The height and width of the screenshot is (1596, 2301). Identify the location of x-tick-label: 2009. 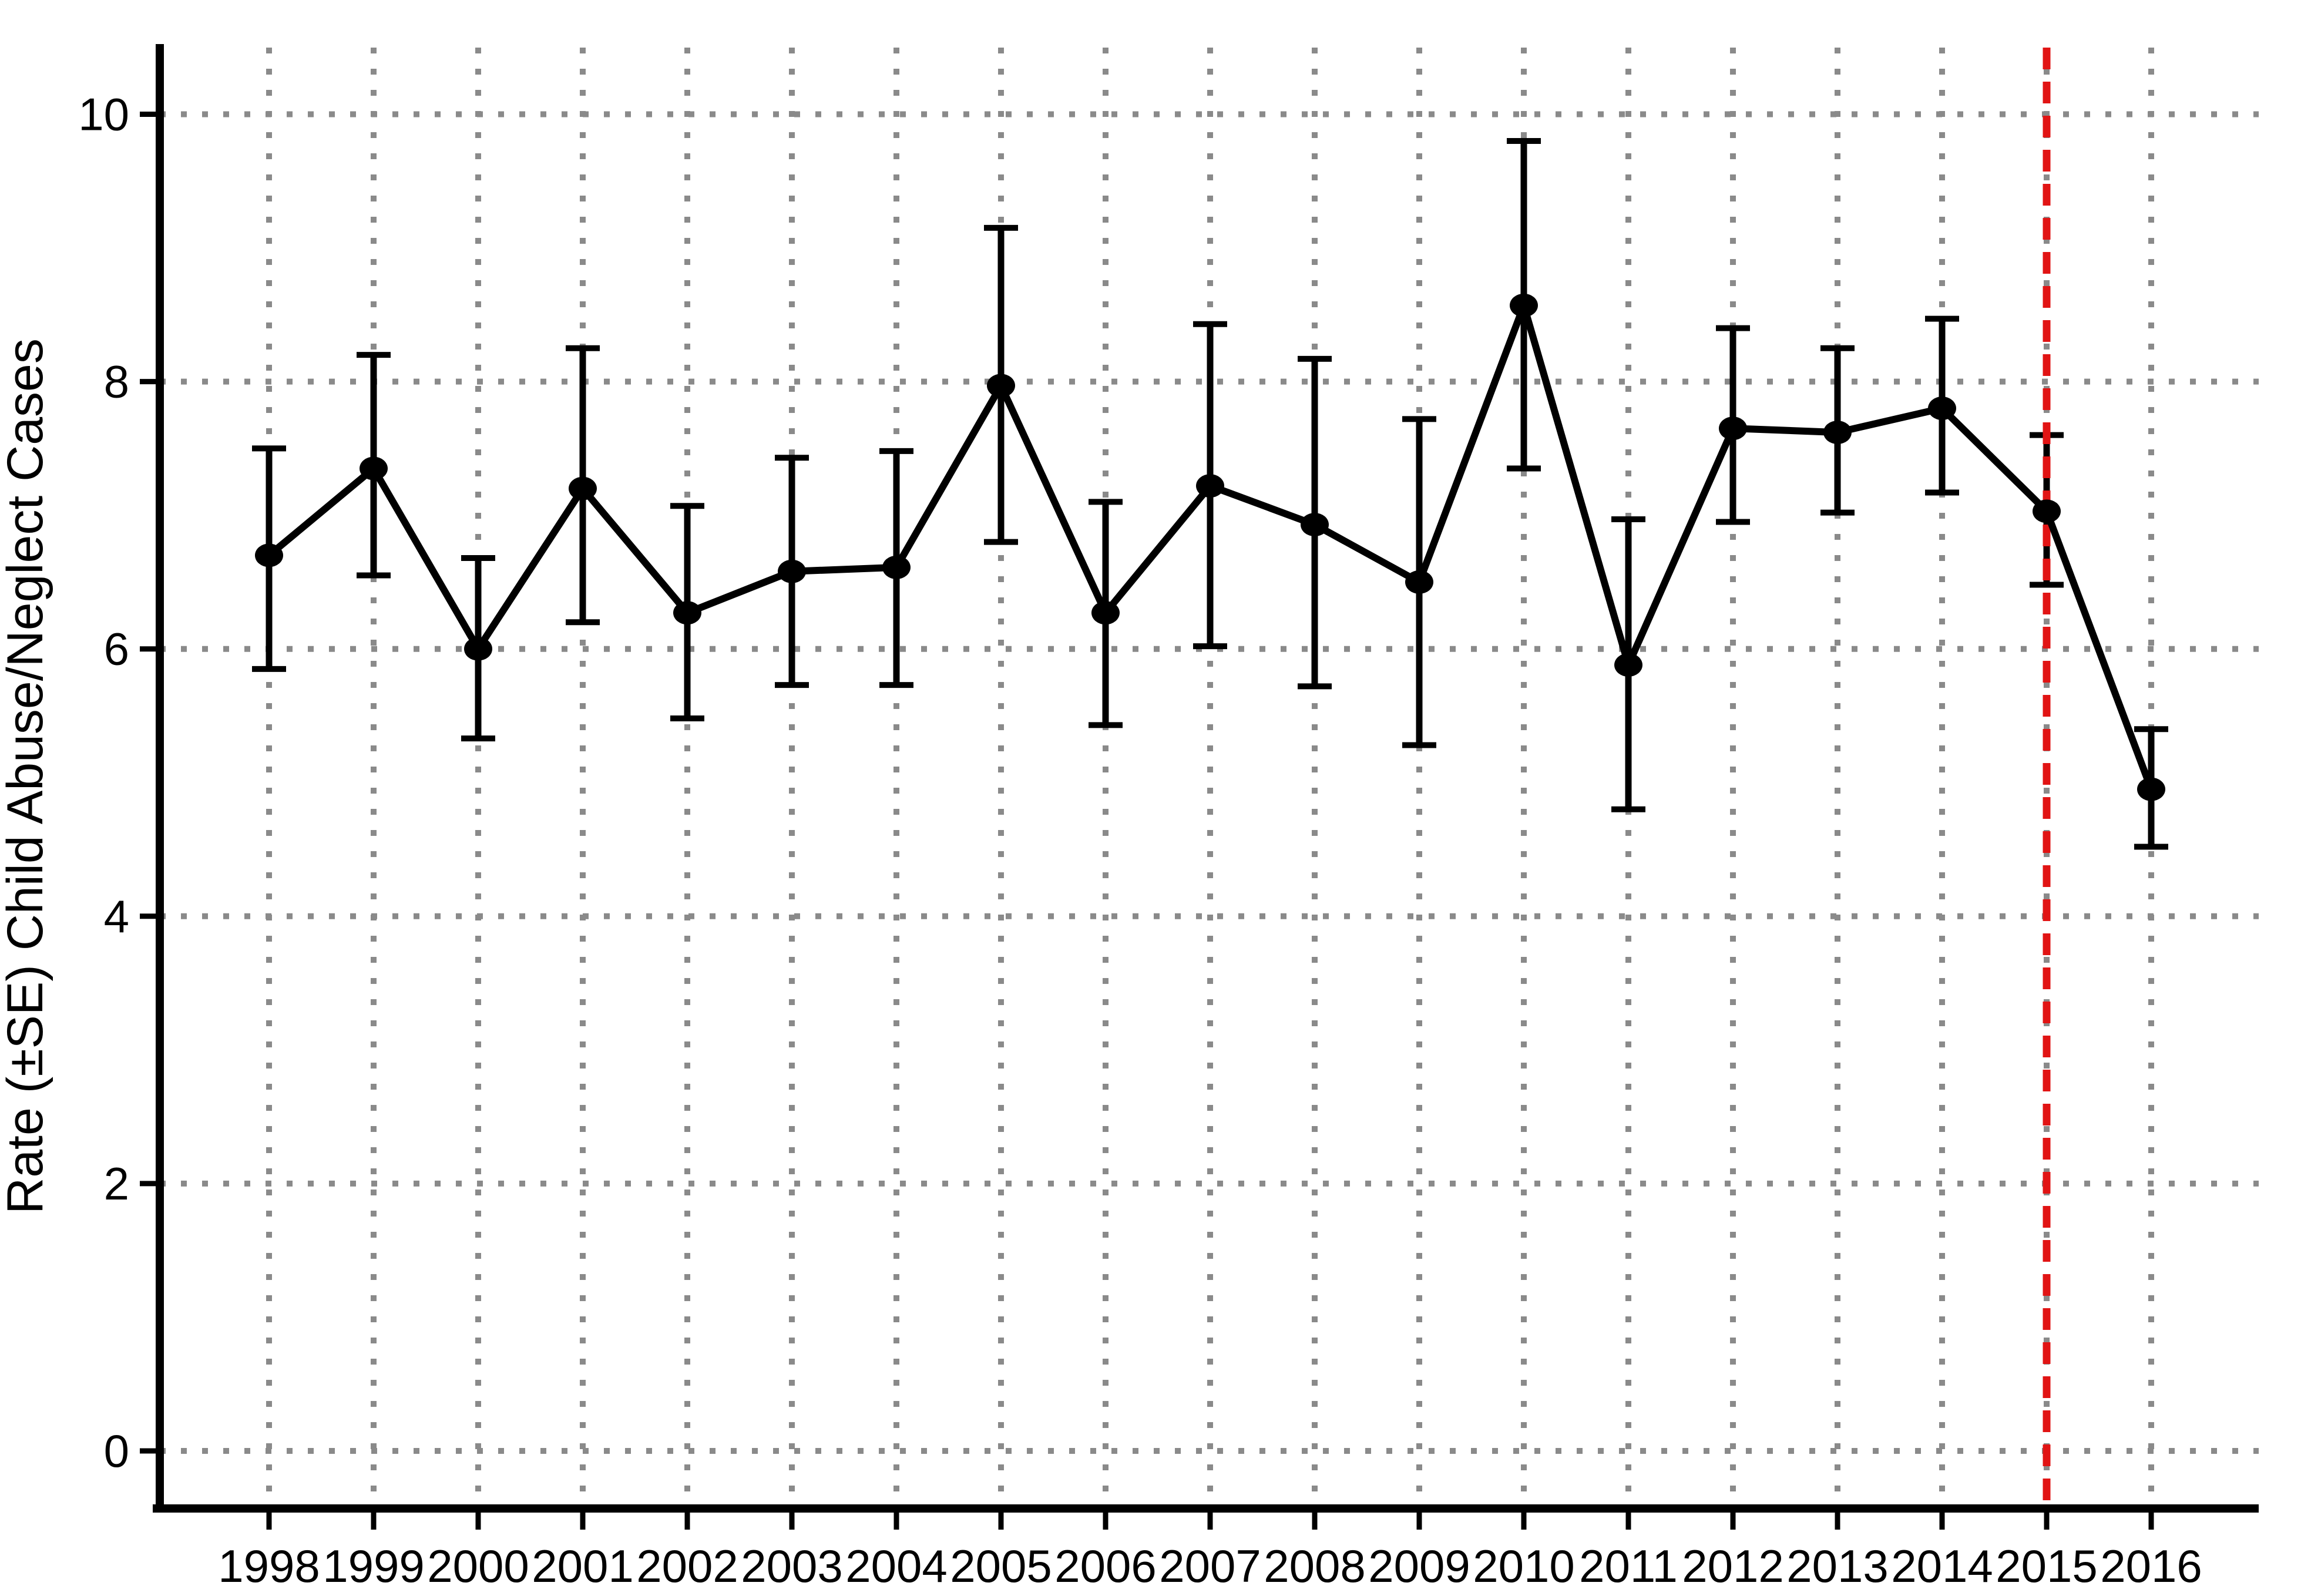
(1419, 1566).